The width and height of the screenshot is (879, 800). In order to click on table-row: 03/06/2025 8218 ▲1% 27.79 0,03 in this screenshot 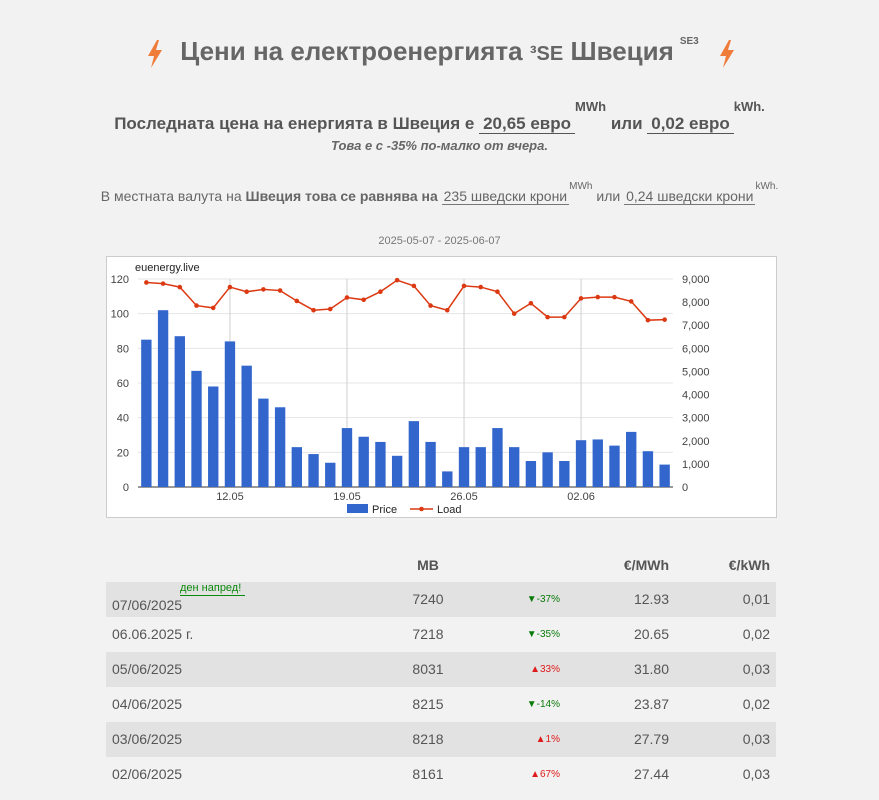, I will do `click(441, 739)`.